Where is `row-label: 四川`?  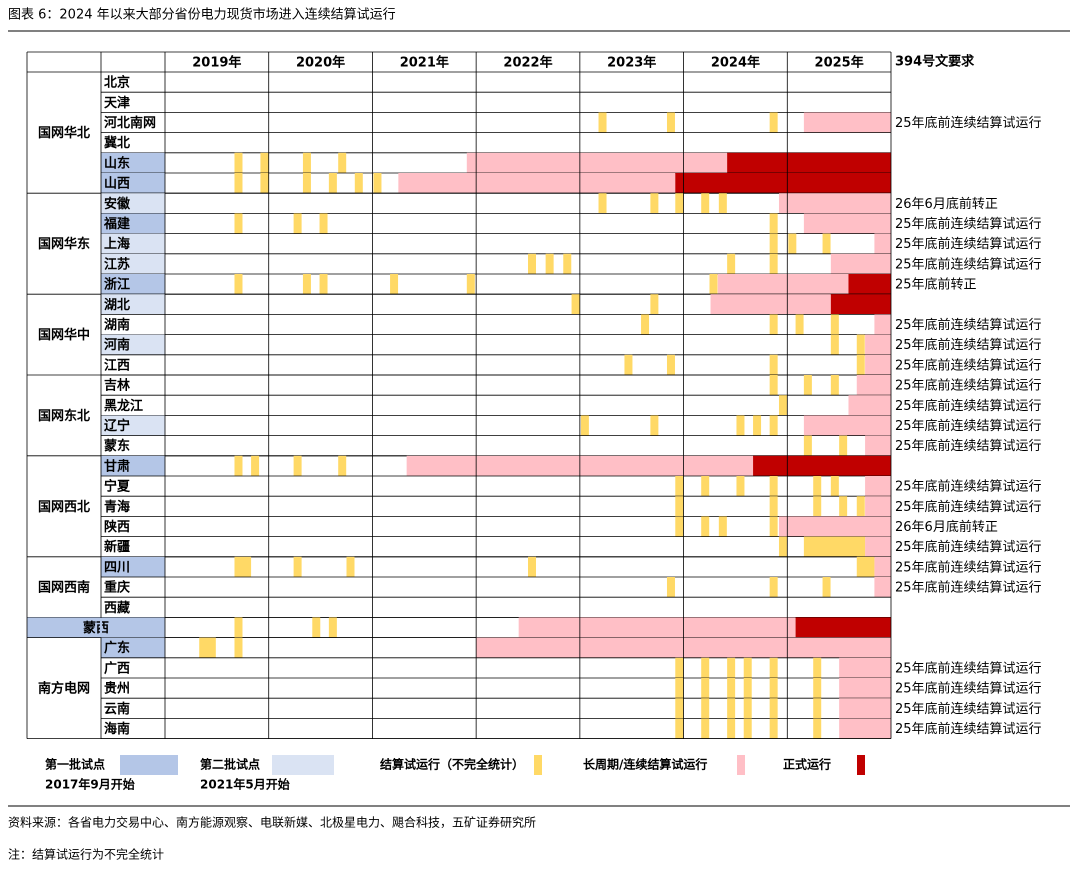 row-label: 四川 is located at coordinates (117, 567).